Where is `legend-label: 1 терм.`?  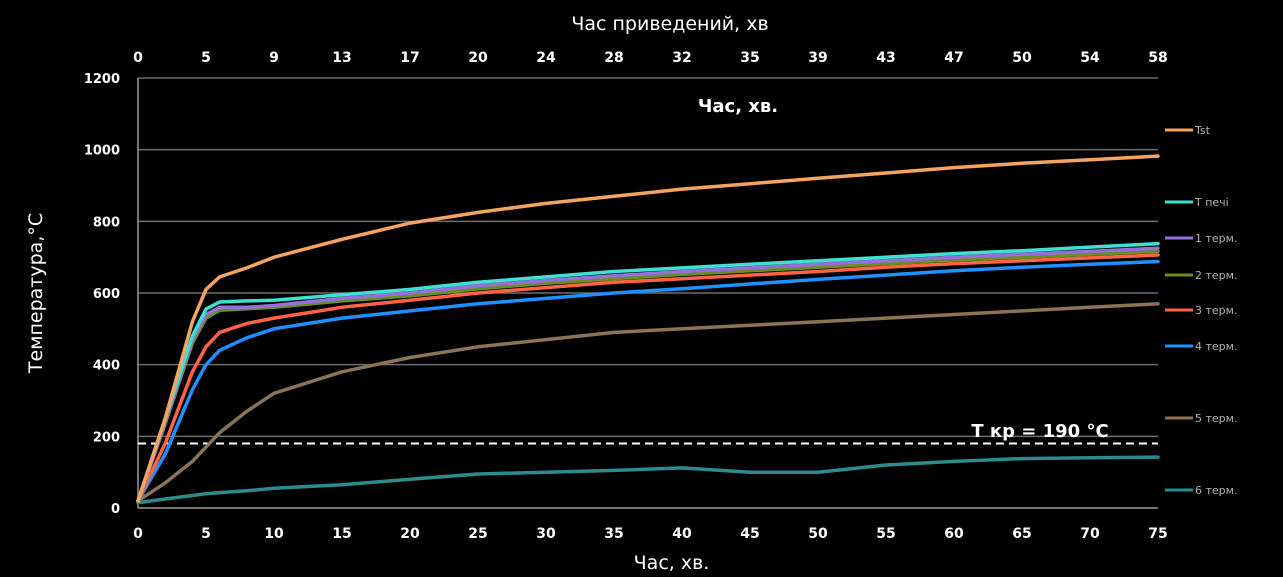 legend-label: 1 терм. is located at coordinates (1216, 238).